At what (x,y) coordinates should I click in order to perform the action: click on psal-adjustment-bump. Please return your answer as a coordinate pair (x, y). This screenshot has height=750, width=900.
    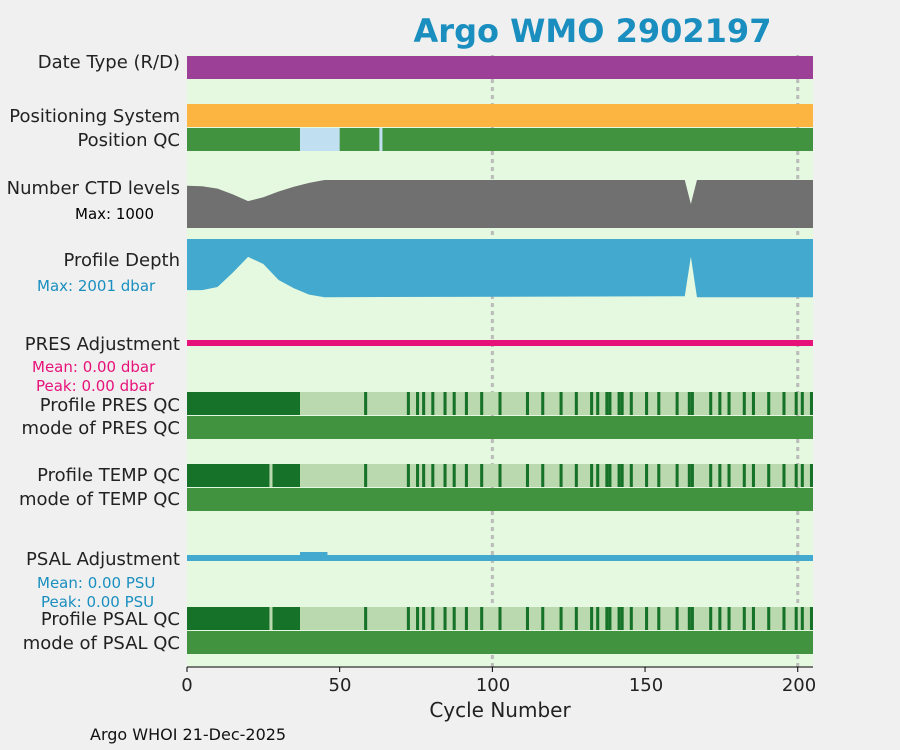
    Looking at the image, I should click on (313, 556).